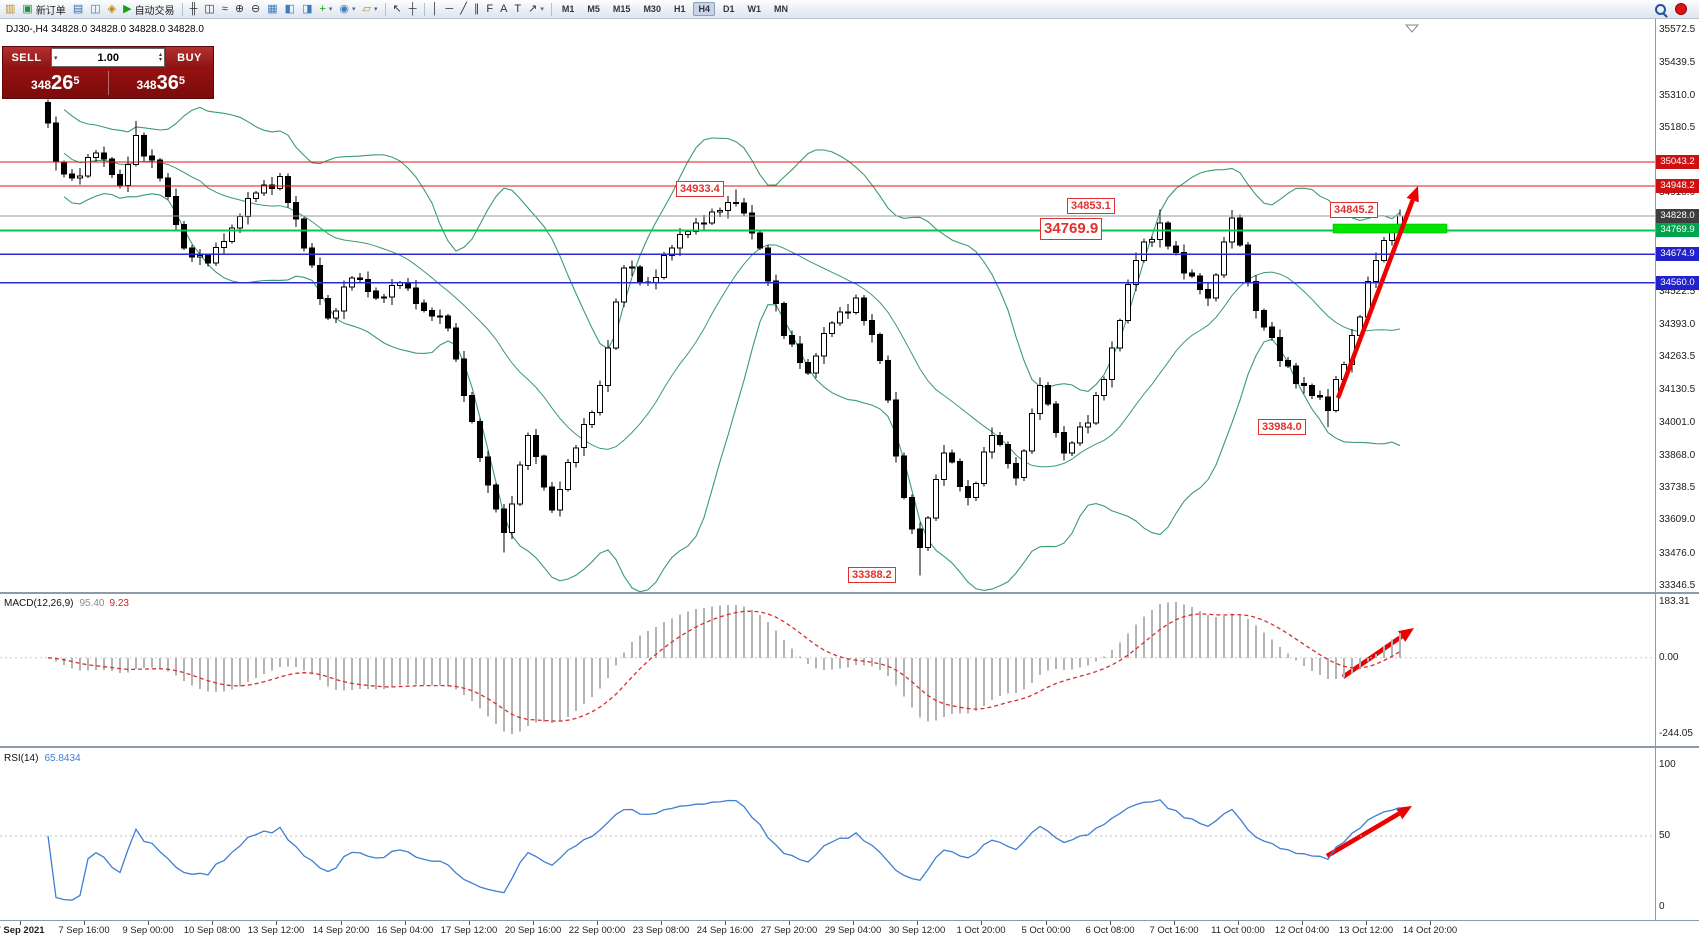  Describe the element at coordinates (621, 9) in the screenshot. I see `timeframe-button-m15: M15` at that location.